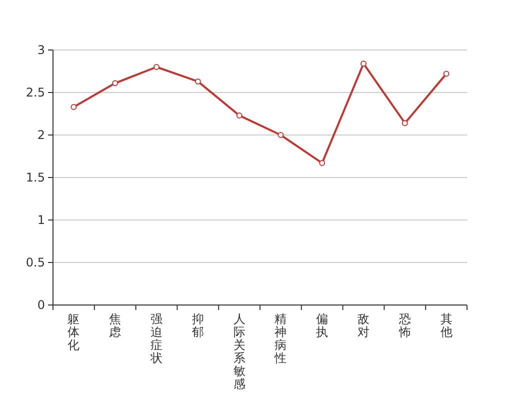 Image resolution: width=520 pixels, height=400 pixels. Describe the element at coordinates (322, 325) in the screenshot. I see `x-tick-label: 偏执` at that location.